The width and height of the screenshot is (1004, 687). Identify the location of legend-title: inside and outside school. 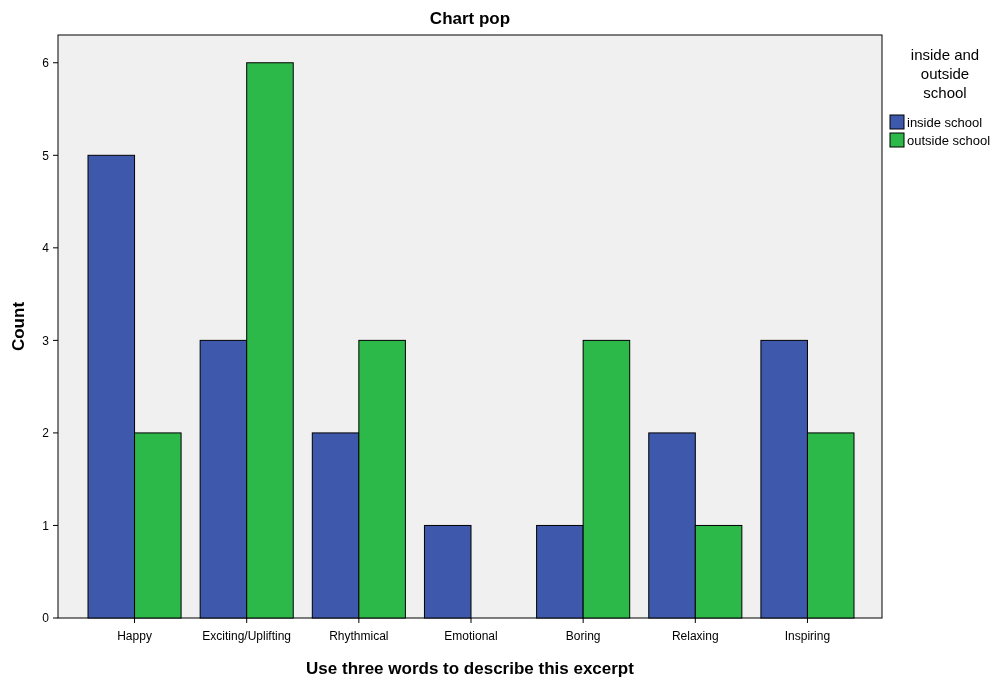
(945, 73).